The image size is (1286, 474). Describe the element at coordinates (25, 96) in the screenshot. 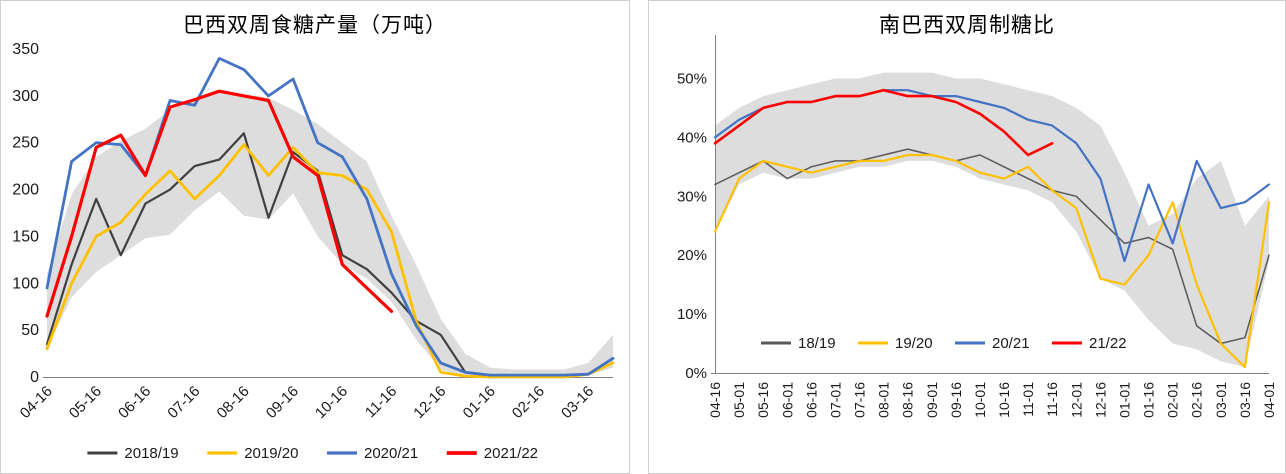

I see `svg-text: 300` at that location.